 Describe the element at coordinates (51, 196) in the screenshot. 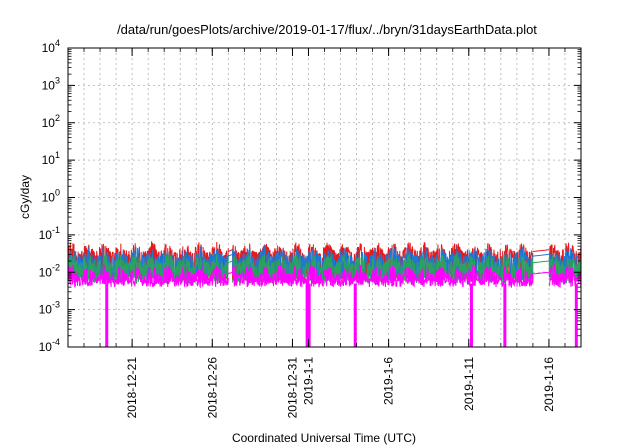

I see `y-tick-label: 10⁰` at that location.